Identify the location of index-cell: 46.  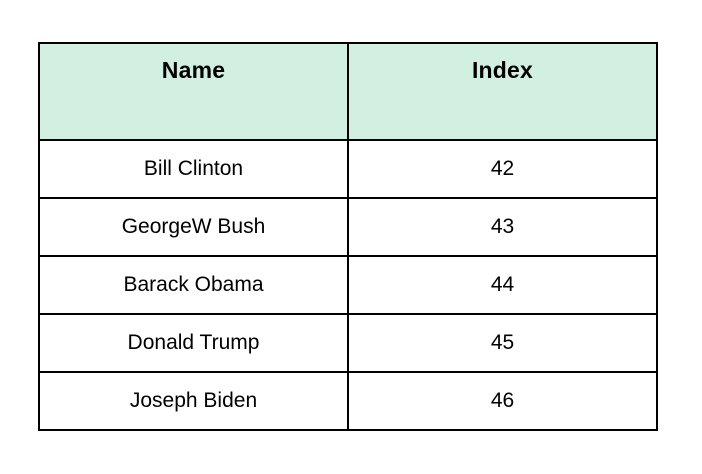
(502, 401).